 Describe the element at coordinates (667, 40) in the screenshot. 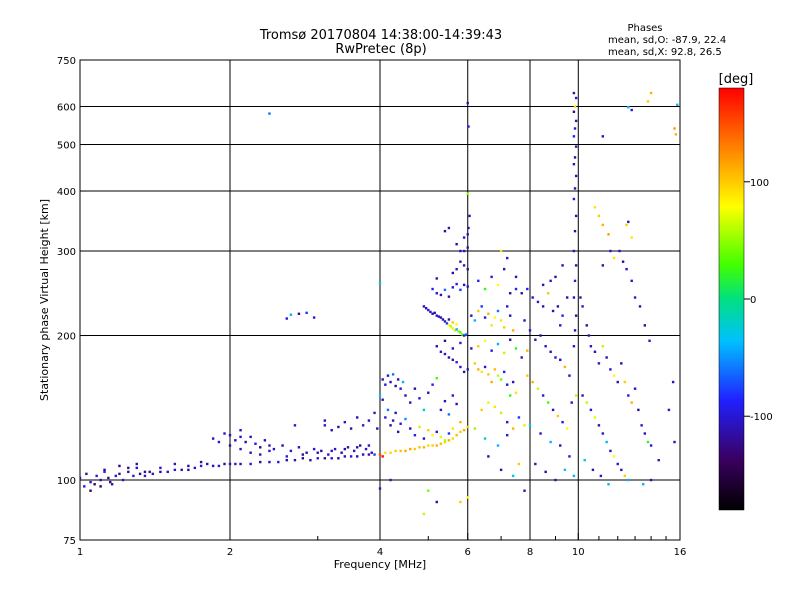

I see `phase-stats-o: mean, sd,O: -87.9, 22.4` at that location.